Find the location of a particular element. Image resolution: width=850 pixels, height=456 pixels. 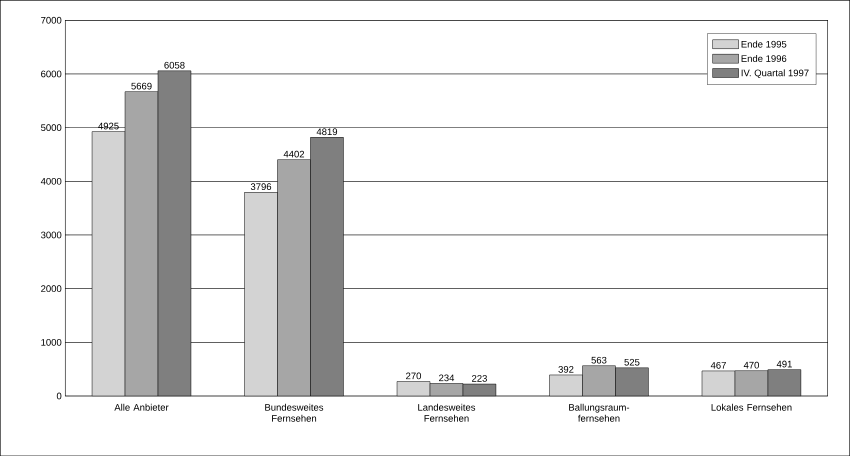

data-label: 563 is located at coordinates (598, 360).